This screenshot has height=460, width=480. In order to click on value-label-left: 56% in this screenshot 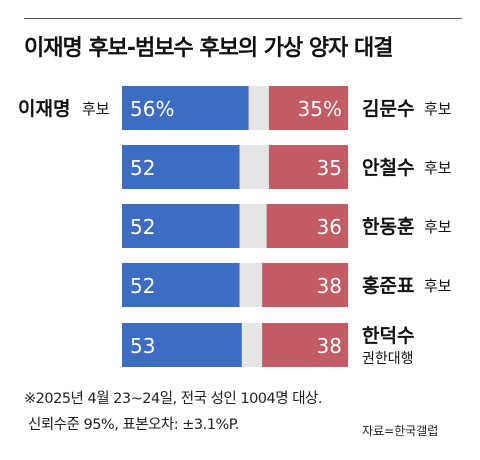, I will do `click(152, 109)`.